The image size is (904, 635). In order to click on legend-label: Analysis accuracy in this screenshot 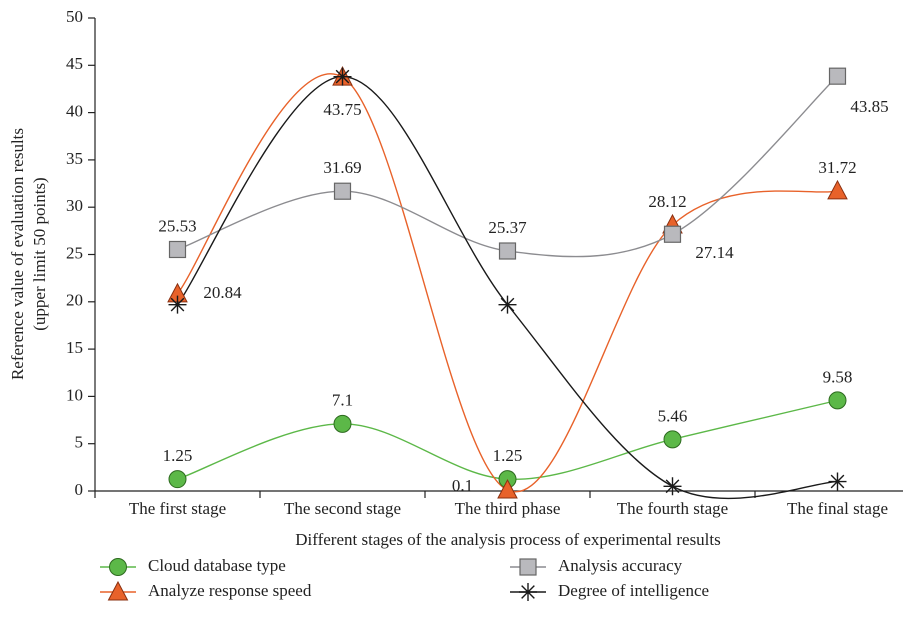, I will do `click(620, 565)`.